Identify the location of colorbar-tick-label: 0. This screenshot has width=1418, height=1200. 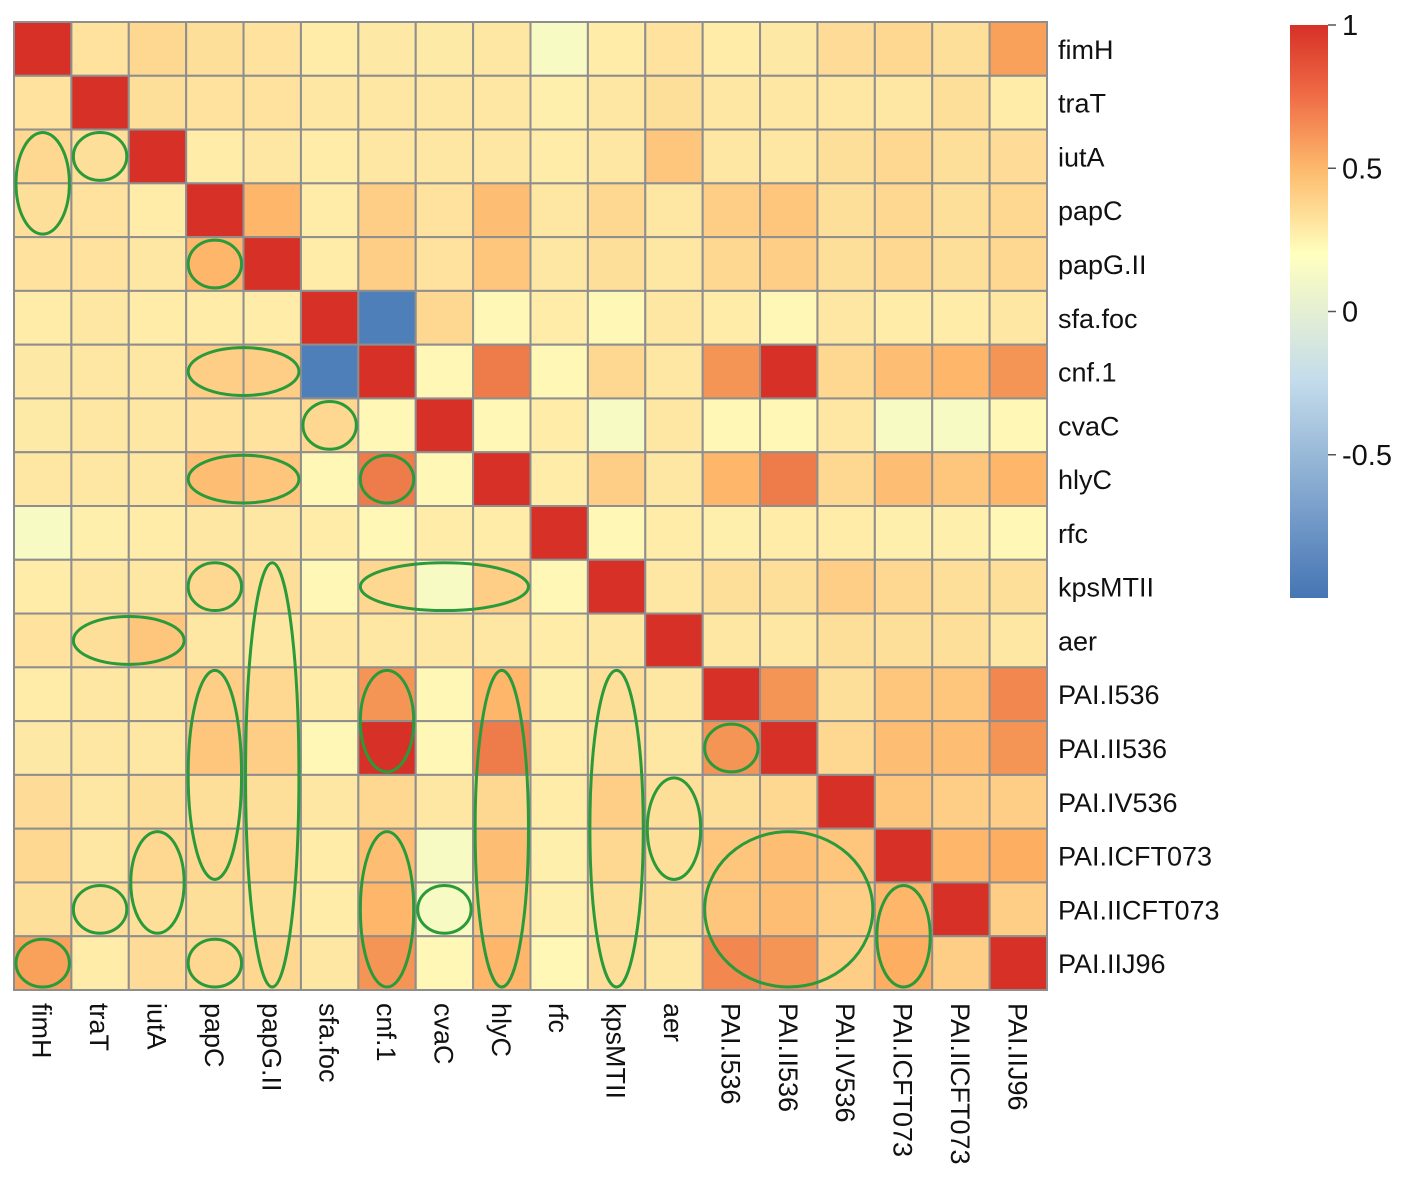
(1350, 313).